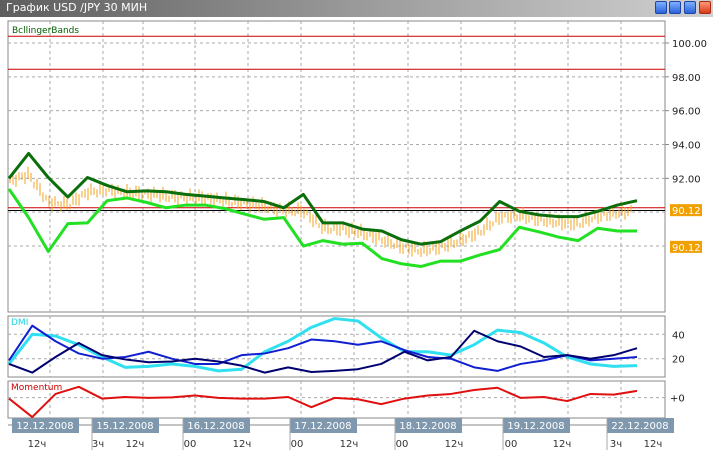 This screenshot has height=458, width=713. What do you see at coordinates (690, 7) in the screenshot?
I see `maximize-icon` at bounding box center [690, 7].